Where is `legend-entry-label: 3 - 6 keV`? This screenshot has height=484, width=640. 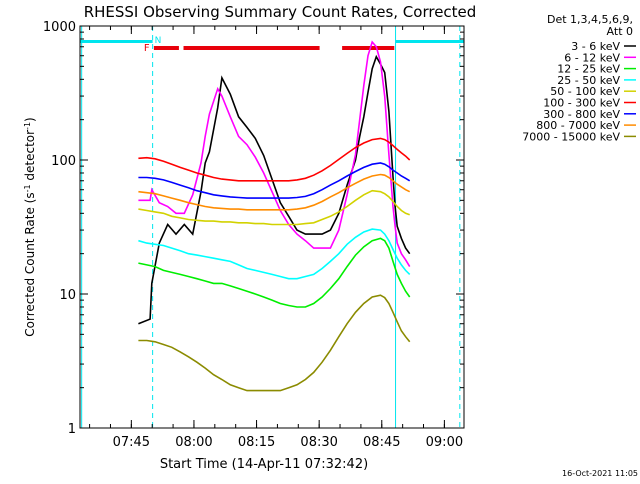
legend-entry-label: 3 - 6 keV is located at coordinates (595, 46).